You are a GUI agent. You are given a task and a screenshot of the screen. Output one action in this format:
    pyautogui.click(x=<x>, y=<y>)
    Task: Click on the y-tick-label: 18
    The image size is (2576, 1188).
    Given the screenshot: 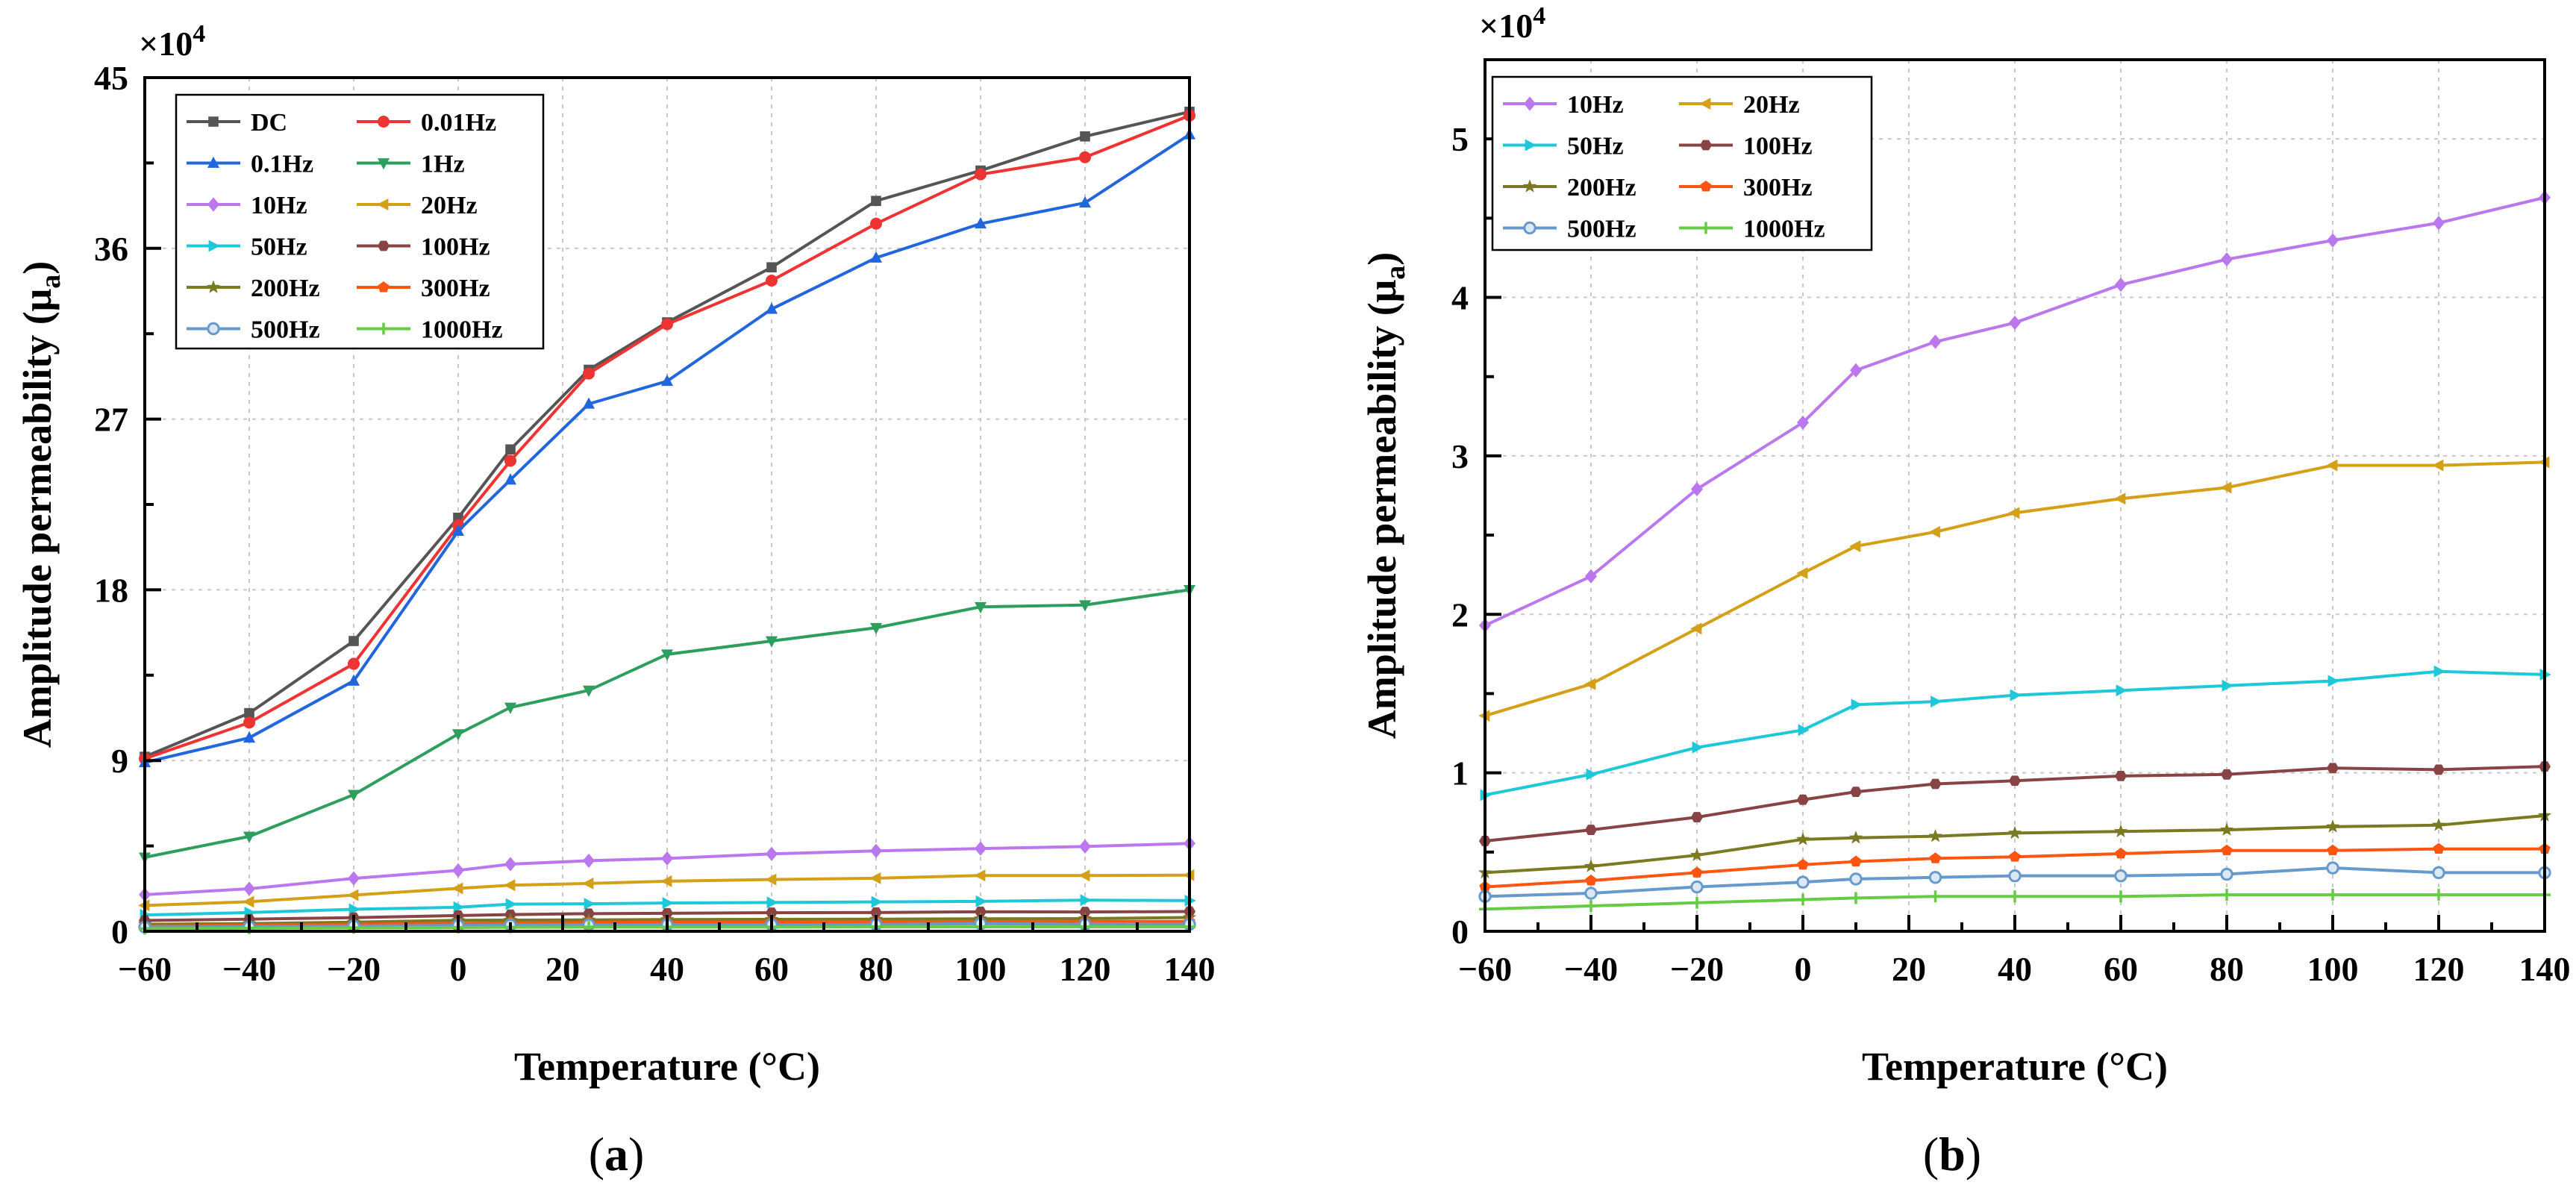 What is the action you would take?
    pyautogui.click(x=111, y=590)
    